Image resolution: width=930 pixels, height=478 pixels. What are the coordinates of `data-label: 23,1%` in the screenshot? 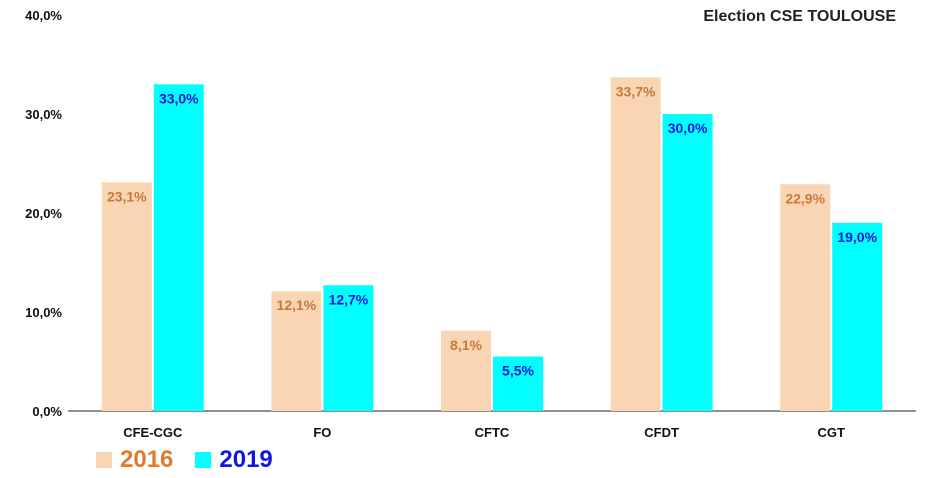 It's located at (127, 196).